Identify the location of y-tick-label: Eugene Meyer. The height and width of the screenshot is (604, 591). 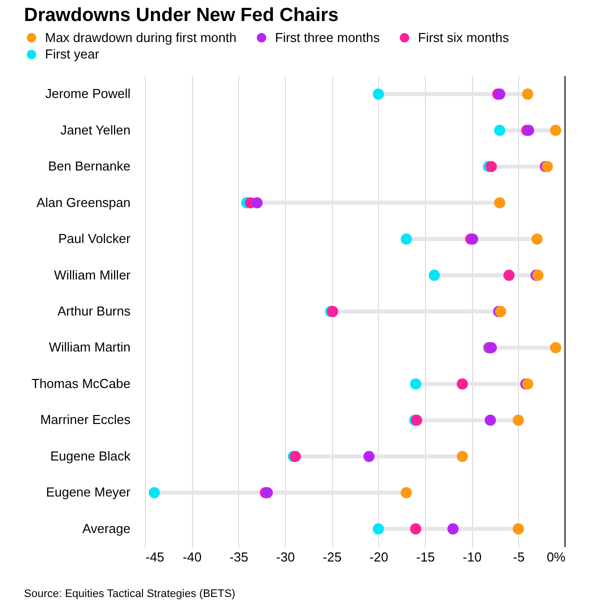
(89, 492).